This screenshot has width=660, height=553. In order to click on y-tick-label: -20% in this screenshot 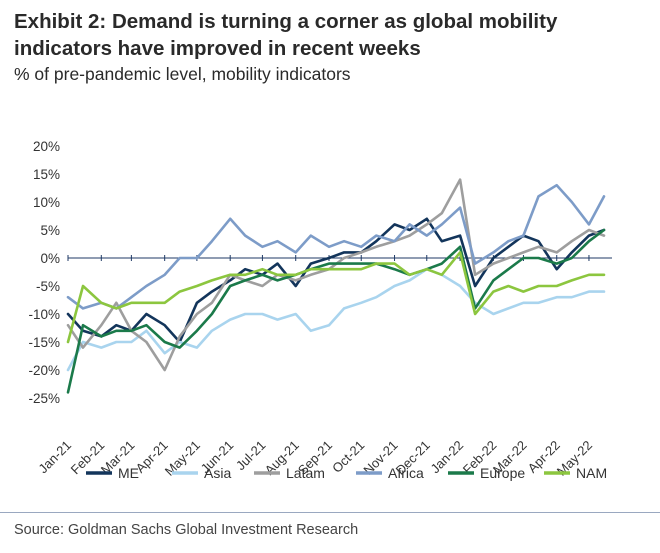, I will do `click(44, 370)`.